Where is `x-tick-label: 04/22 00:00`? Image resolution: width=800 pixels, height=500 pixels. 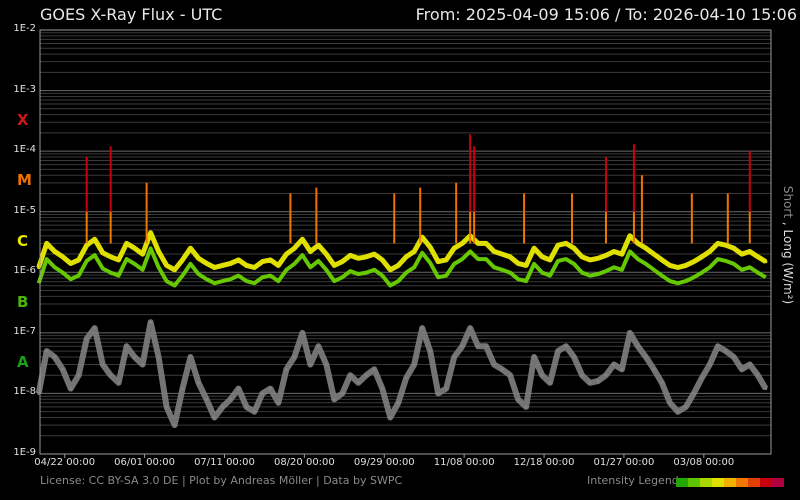 x-tick-label: 04/22 00:00 is located at coordinates (65, 462).